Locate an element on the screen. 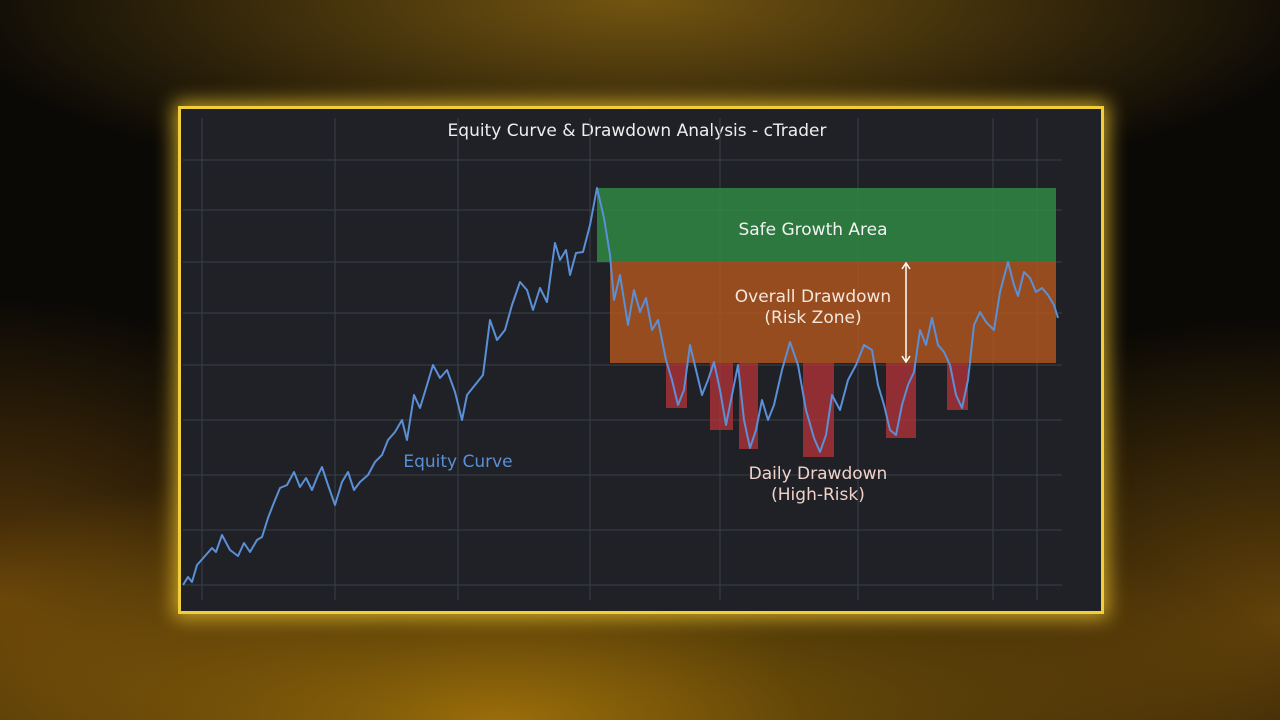 Image resolution: width=1280 pixels, height=720 pixels. daily-drawdown-label: (High-Risk) is located at coordinates (818, 495).